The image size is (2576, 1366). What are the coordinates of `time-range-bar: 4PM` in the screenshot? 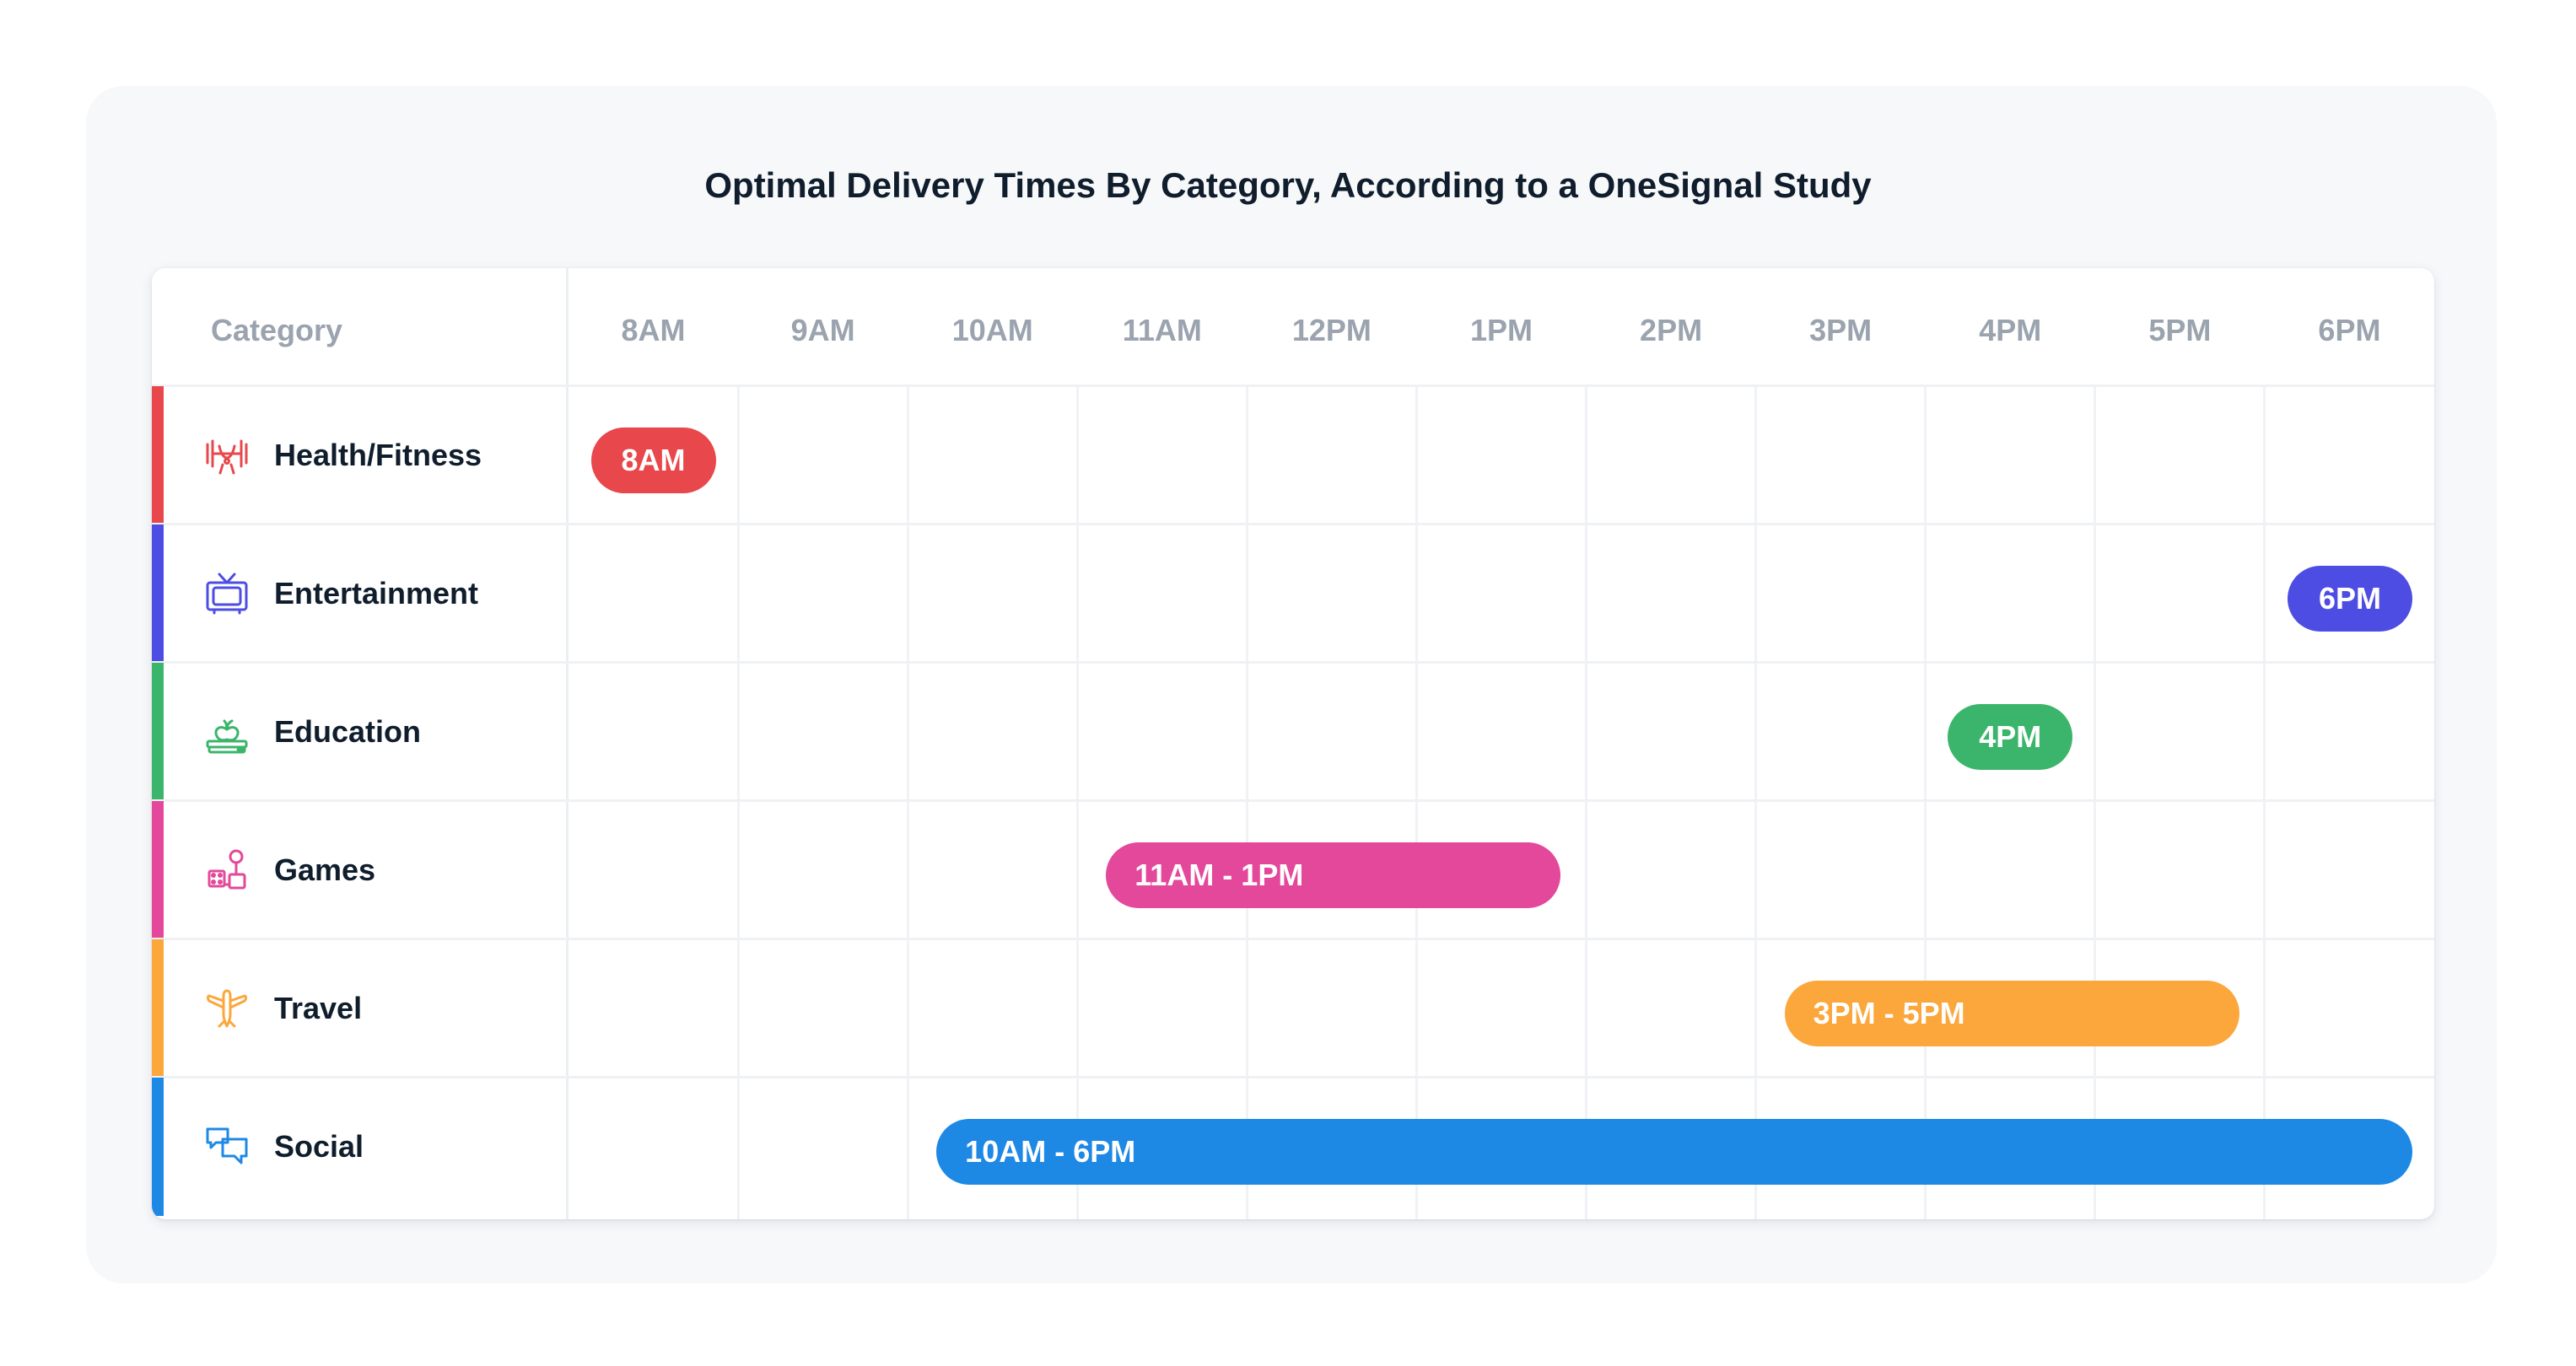 It's located at (2010, 737).